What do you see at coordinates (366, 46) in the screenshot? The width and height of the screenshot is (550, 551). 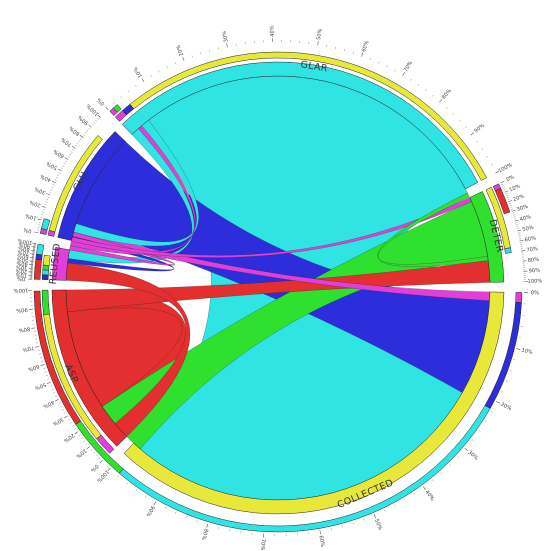 I see `tick-label-glar: 60%` at bounding box center [366, 46].